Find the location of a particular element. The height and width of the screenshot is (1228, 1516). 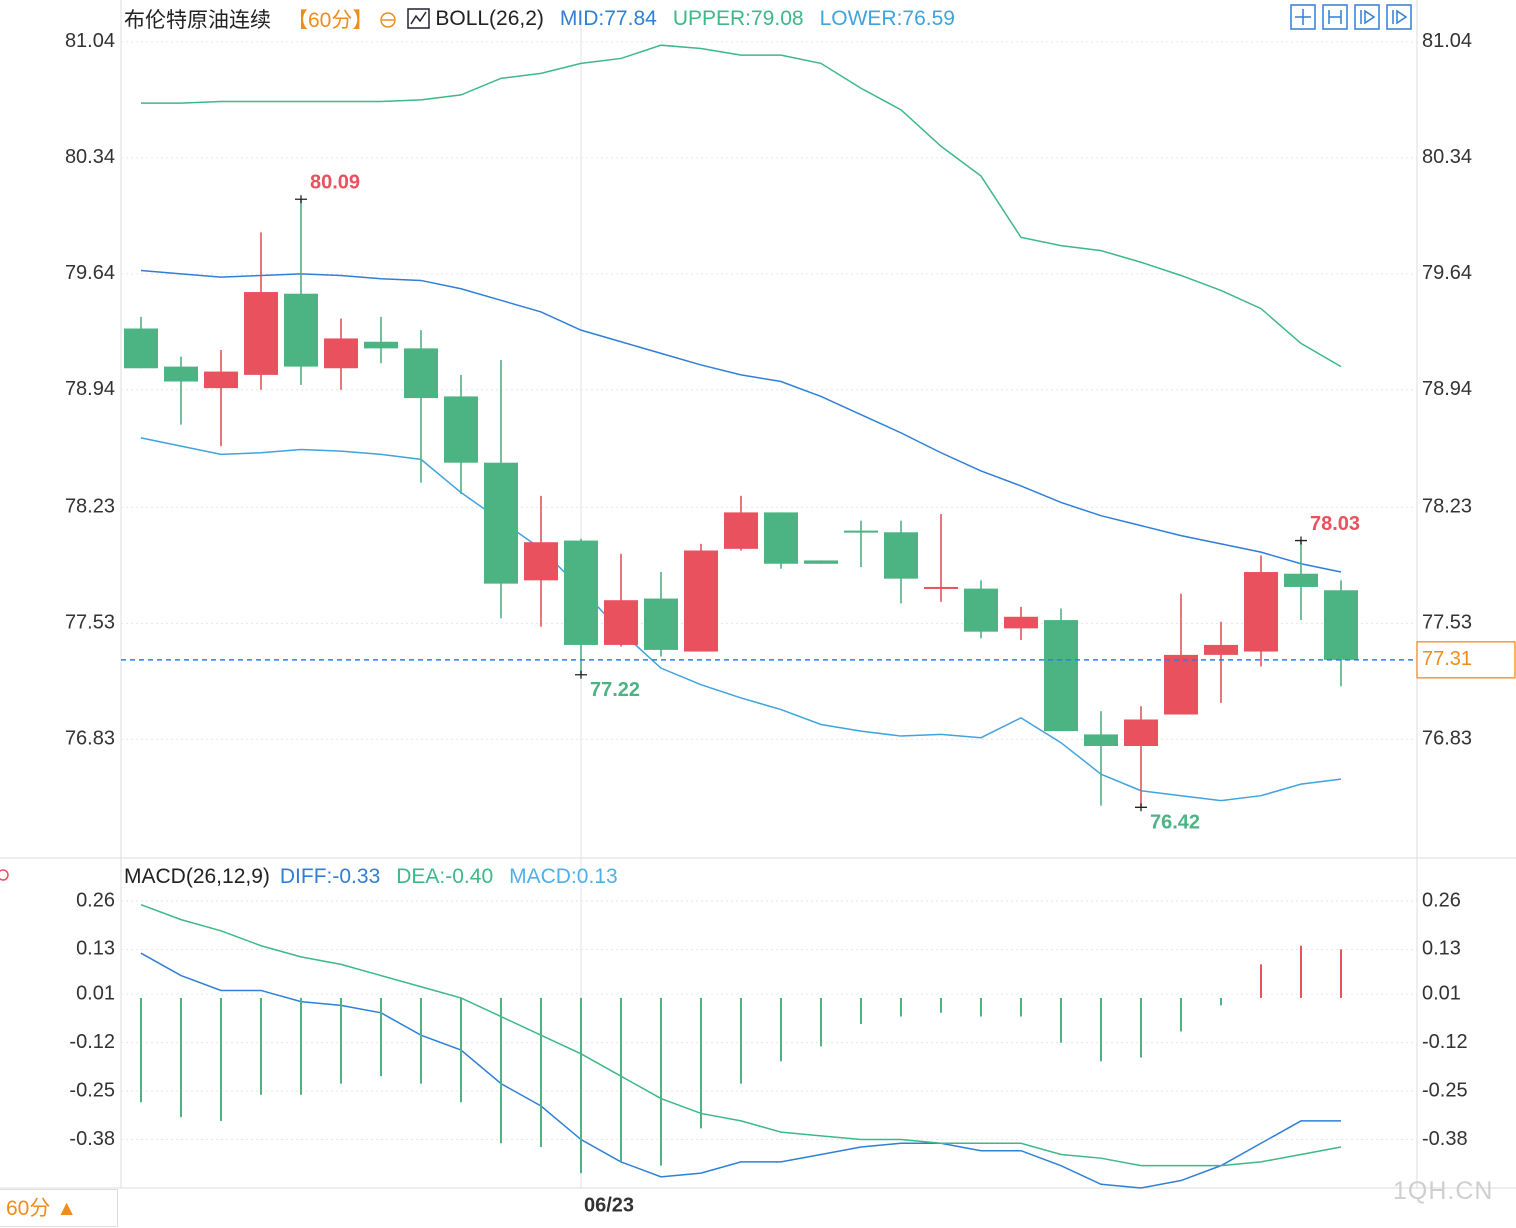

extreme-label: 77.22 is located at coordinates (615, 690).